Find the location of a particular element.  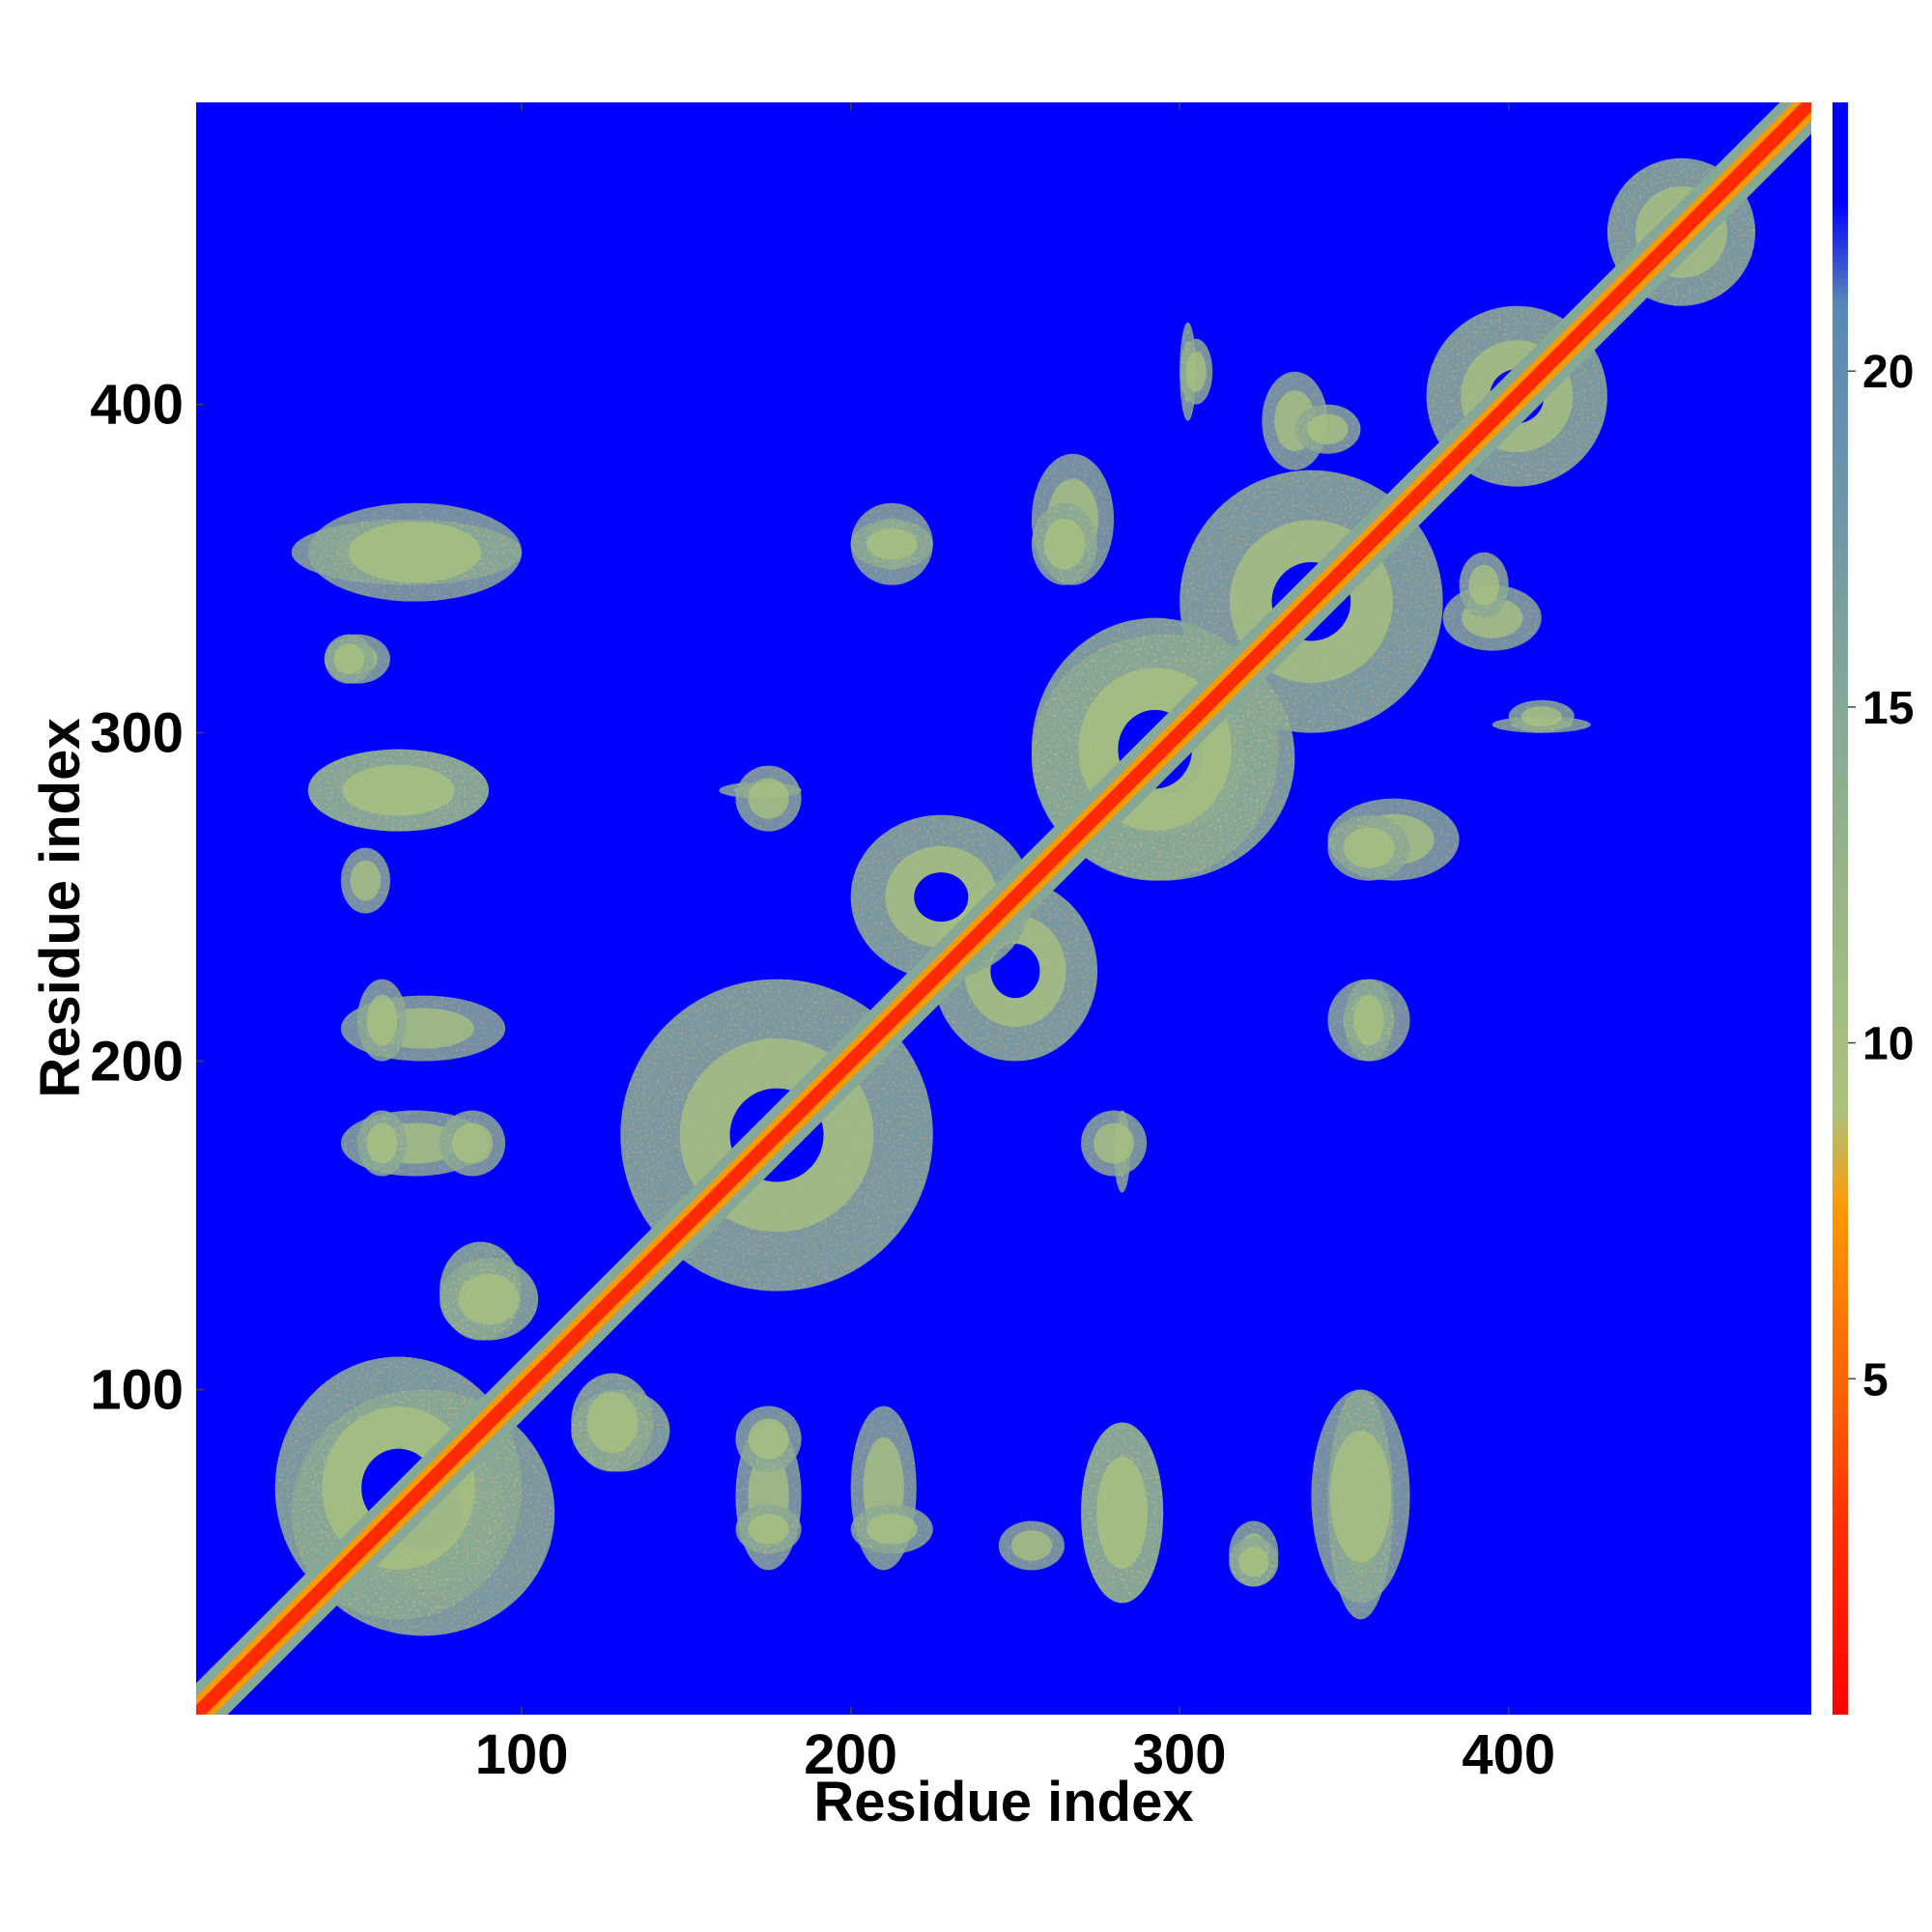

y-tick-label: 200 is located at coordinates (137, 1062).